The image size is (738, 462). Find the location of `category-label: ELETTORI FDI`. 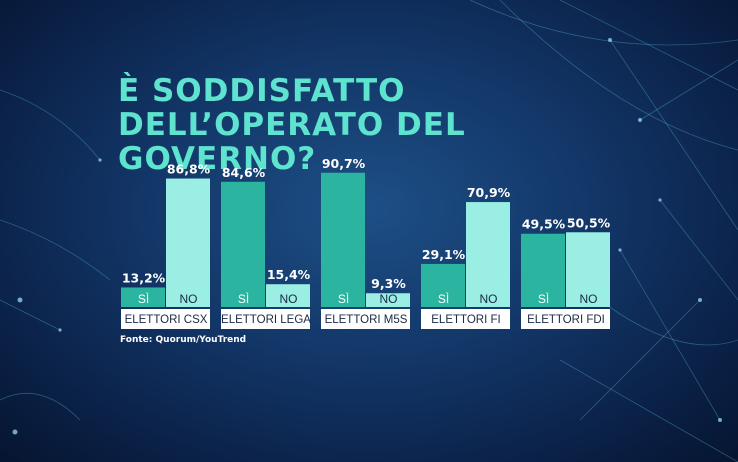

category-label: ELETTORI FDI is located at coordinates (566, 320).